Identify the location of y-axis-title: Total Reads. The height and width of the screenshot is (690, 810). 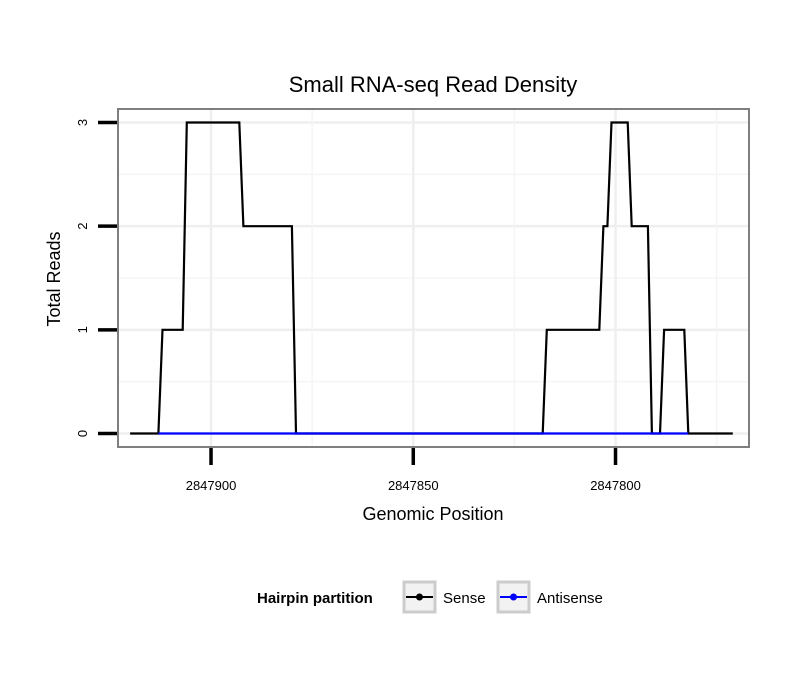
(54, 278).